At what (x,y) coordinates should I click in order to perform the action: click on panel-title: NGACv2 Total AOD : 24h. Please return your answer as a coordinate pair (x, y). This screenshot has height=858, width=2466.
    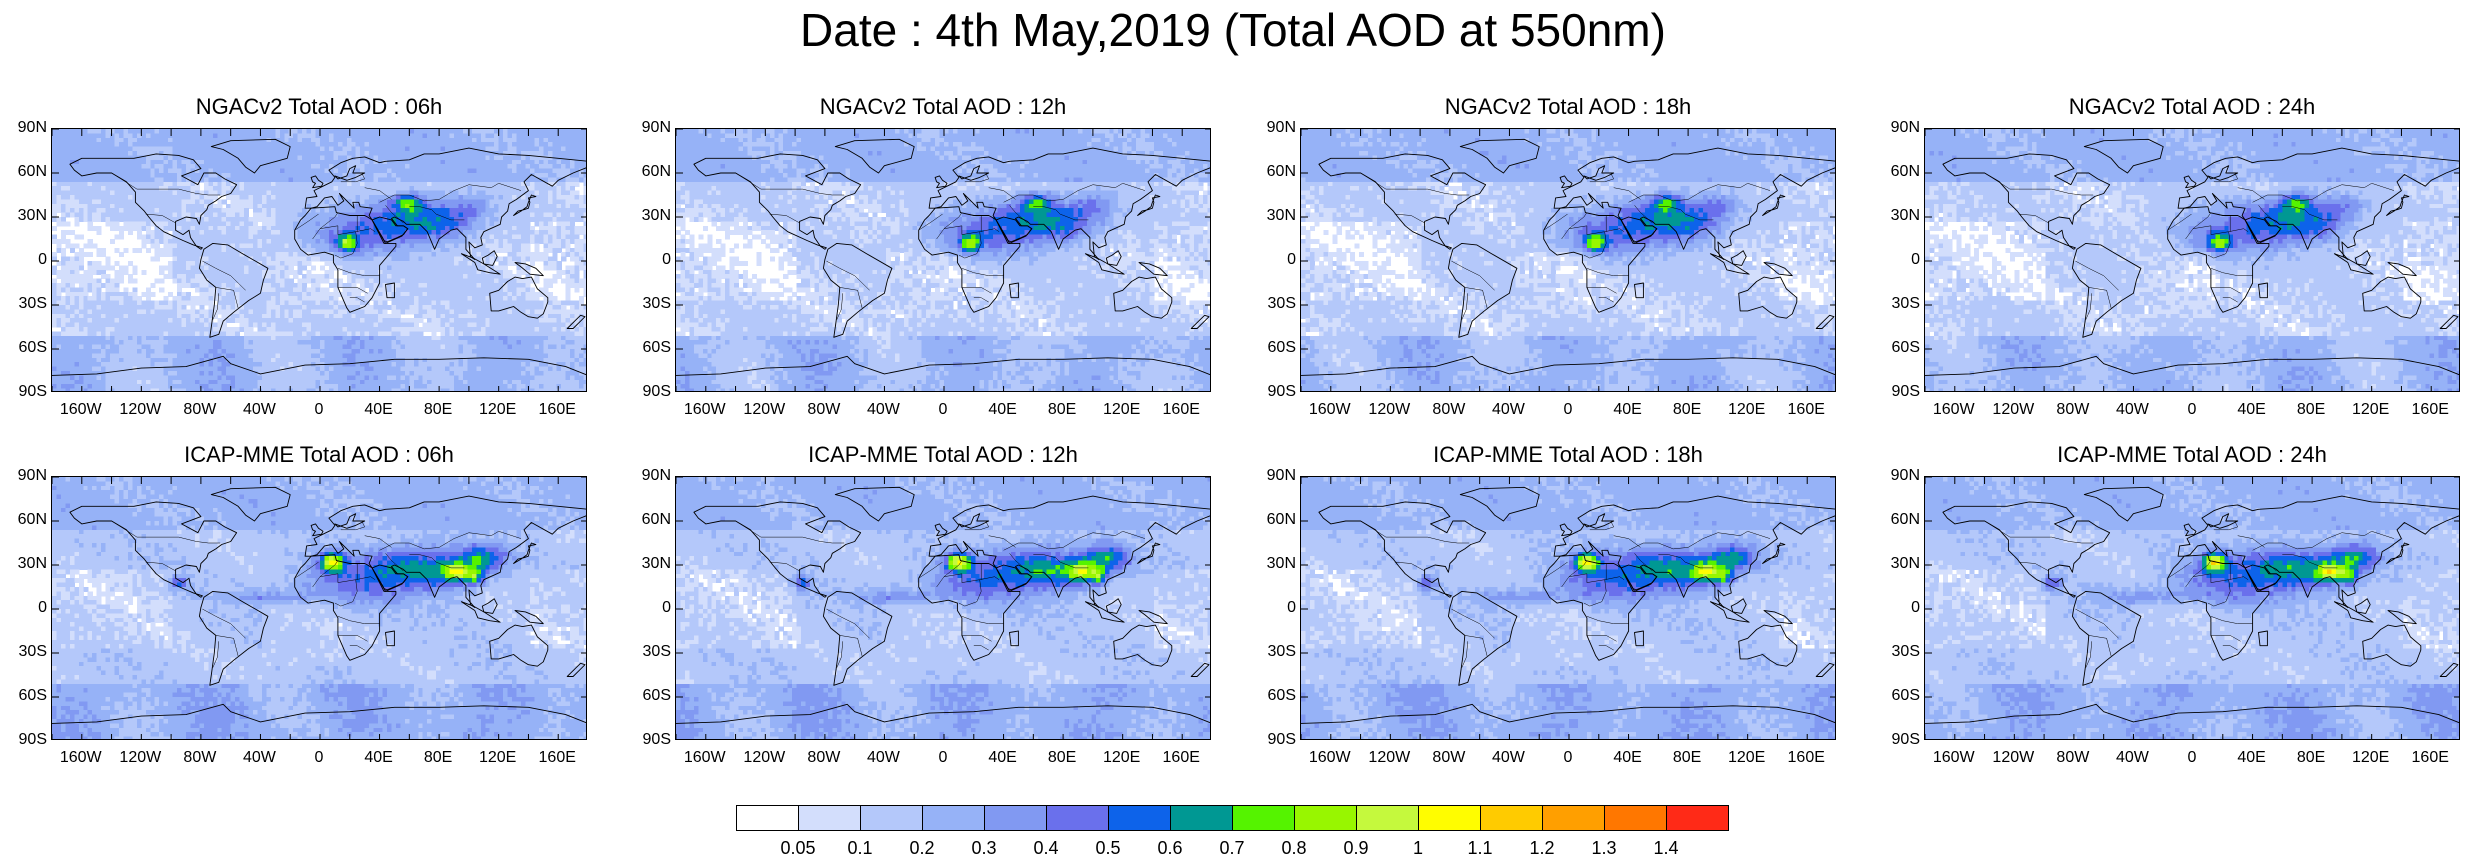
    Looking at the image, I should click on (2175, 107).